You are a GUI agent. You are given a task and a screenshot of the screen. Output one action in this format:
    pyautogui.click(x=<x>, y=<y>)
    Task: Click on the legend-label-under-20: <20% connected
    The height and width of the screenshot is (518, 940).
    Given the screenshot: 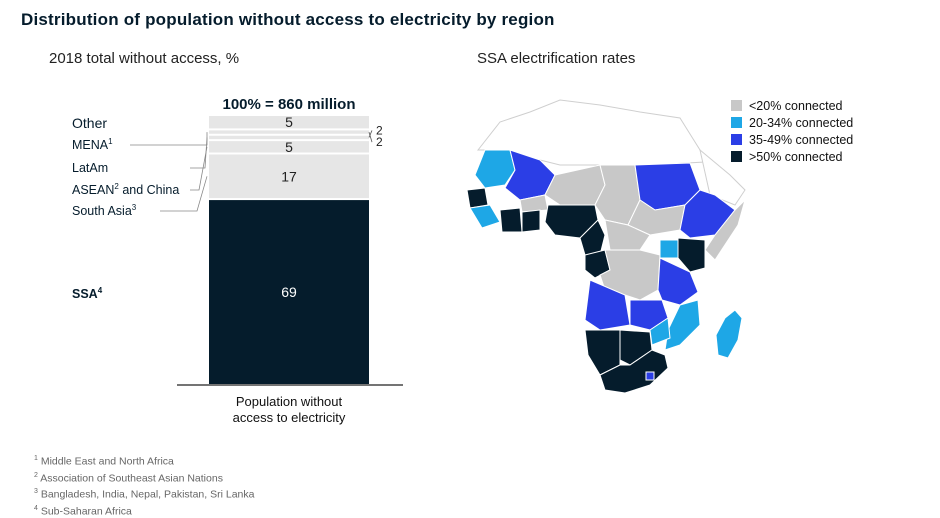 What is the action you would take?
    pyautogui.click(x=795, y=106)
    